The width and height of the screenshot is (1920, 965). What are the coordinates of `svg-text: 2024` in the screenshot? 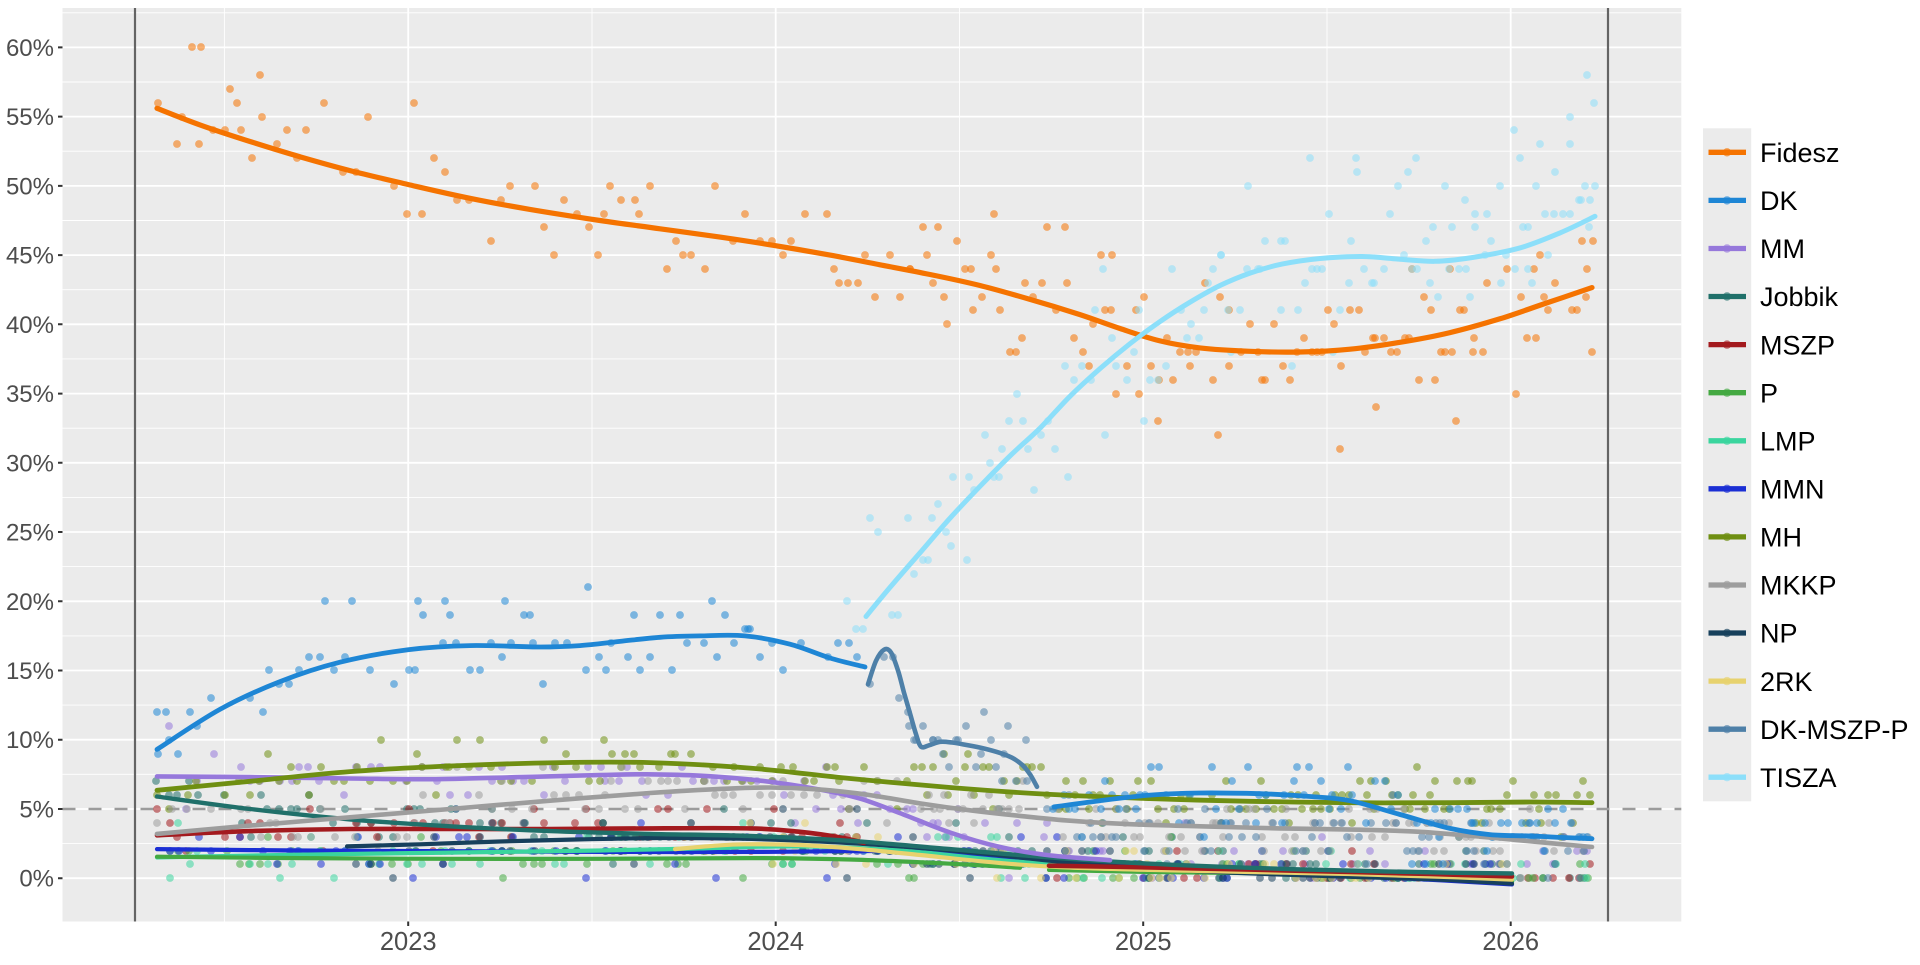 It's located at (775, 942).